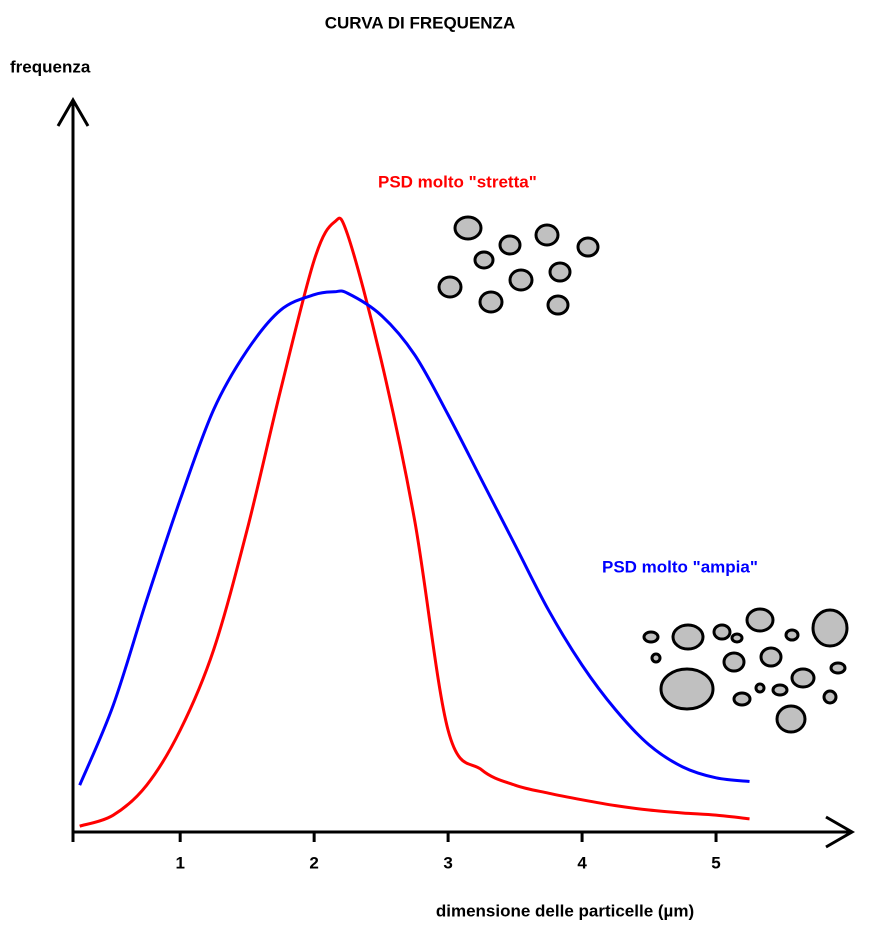  Describe the element at coordinates (179, 862) in the screenshot. I see `x-tick-label: 1` at that location.